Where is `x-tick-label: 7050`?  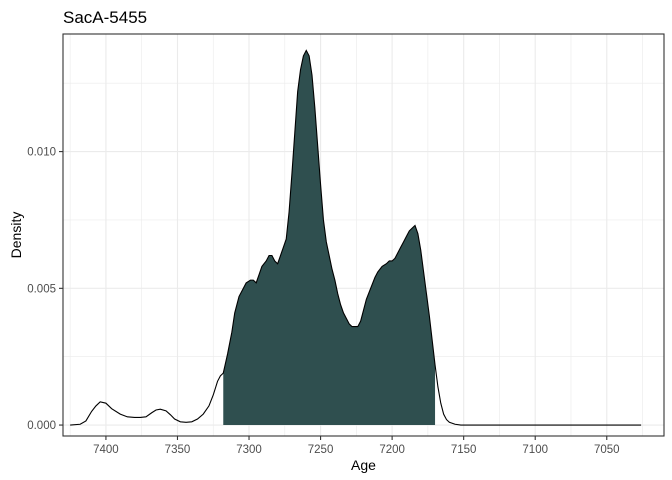
x-tick-label: 7050 is located at coordinates (607, 450).